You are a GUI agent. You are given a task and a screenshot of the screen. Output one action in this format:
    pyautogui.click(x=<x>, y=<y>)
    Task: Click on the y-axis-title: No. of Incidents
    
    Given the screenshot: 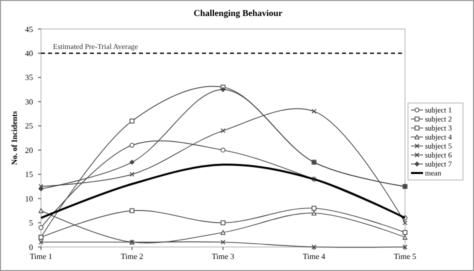 What is the action you would take?
    pyautogui.click(x=14, y=138)
    